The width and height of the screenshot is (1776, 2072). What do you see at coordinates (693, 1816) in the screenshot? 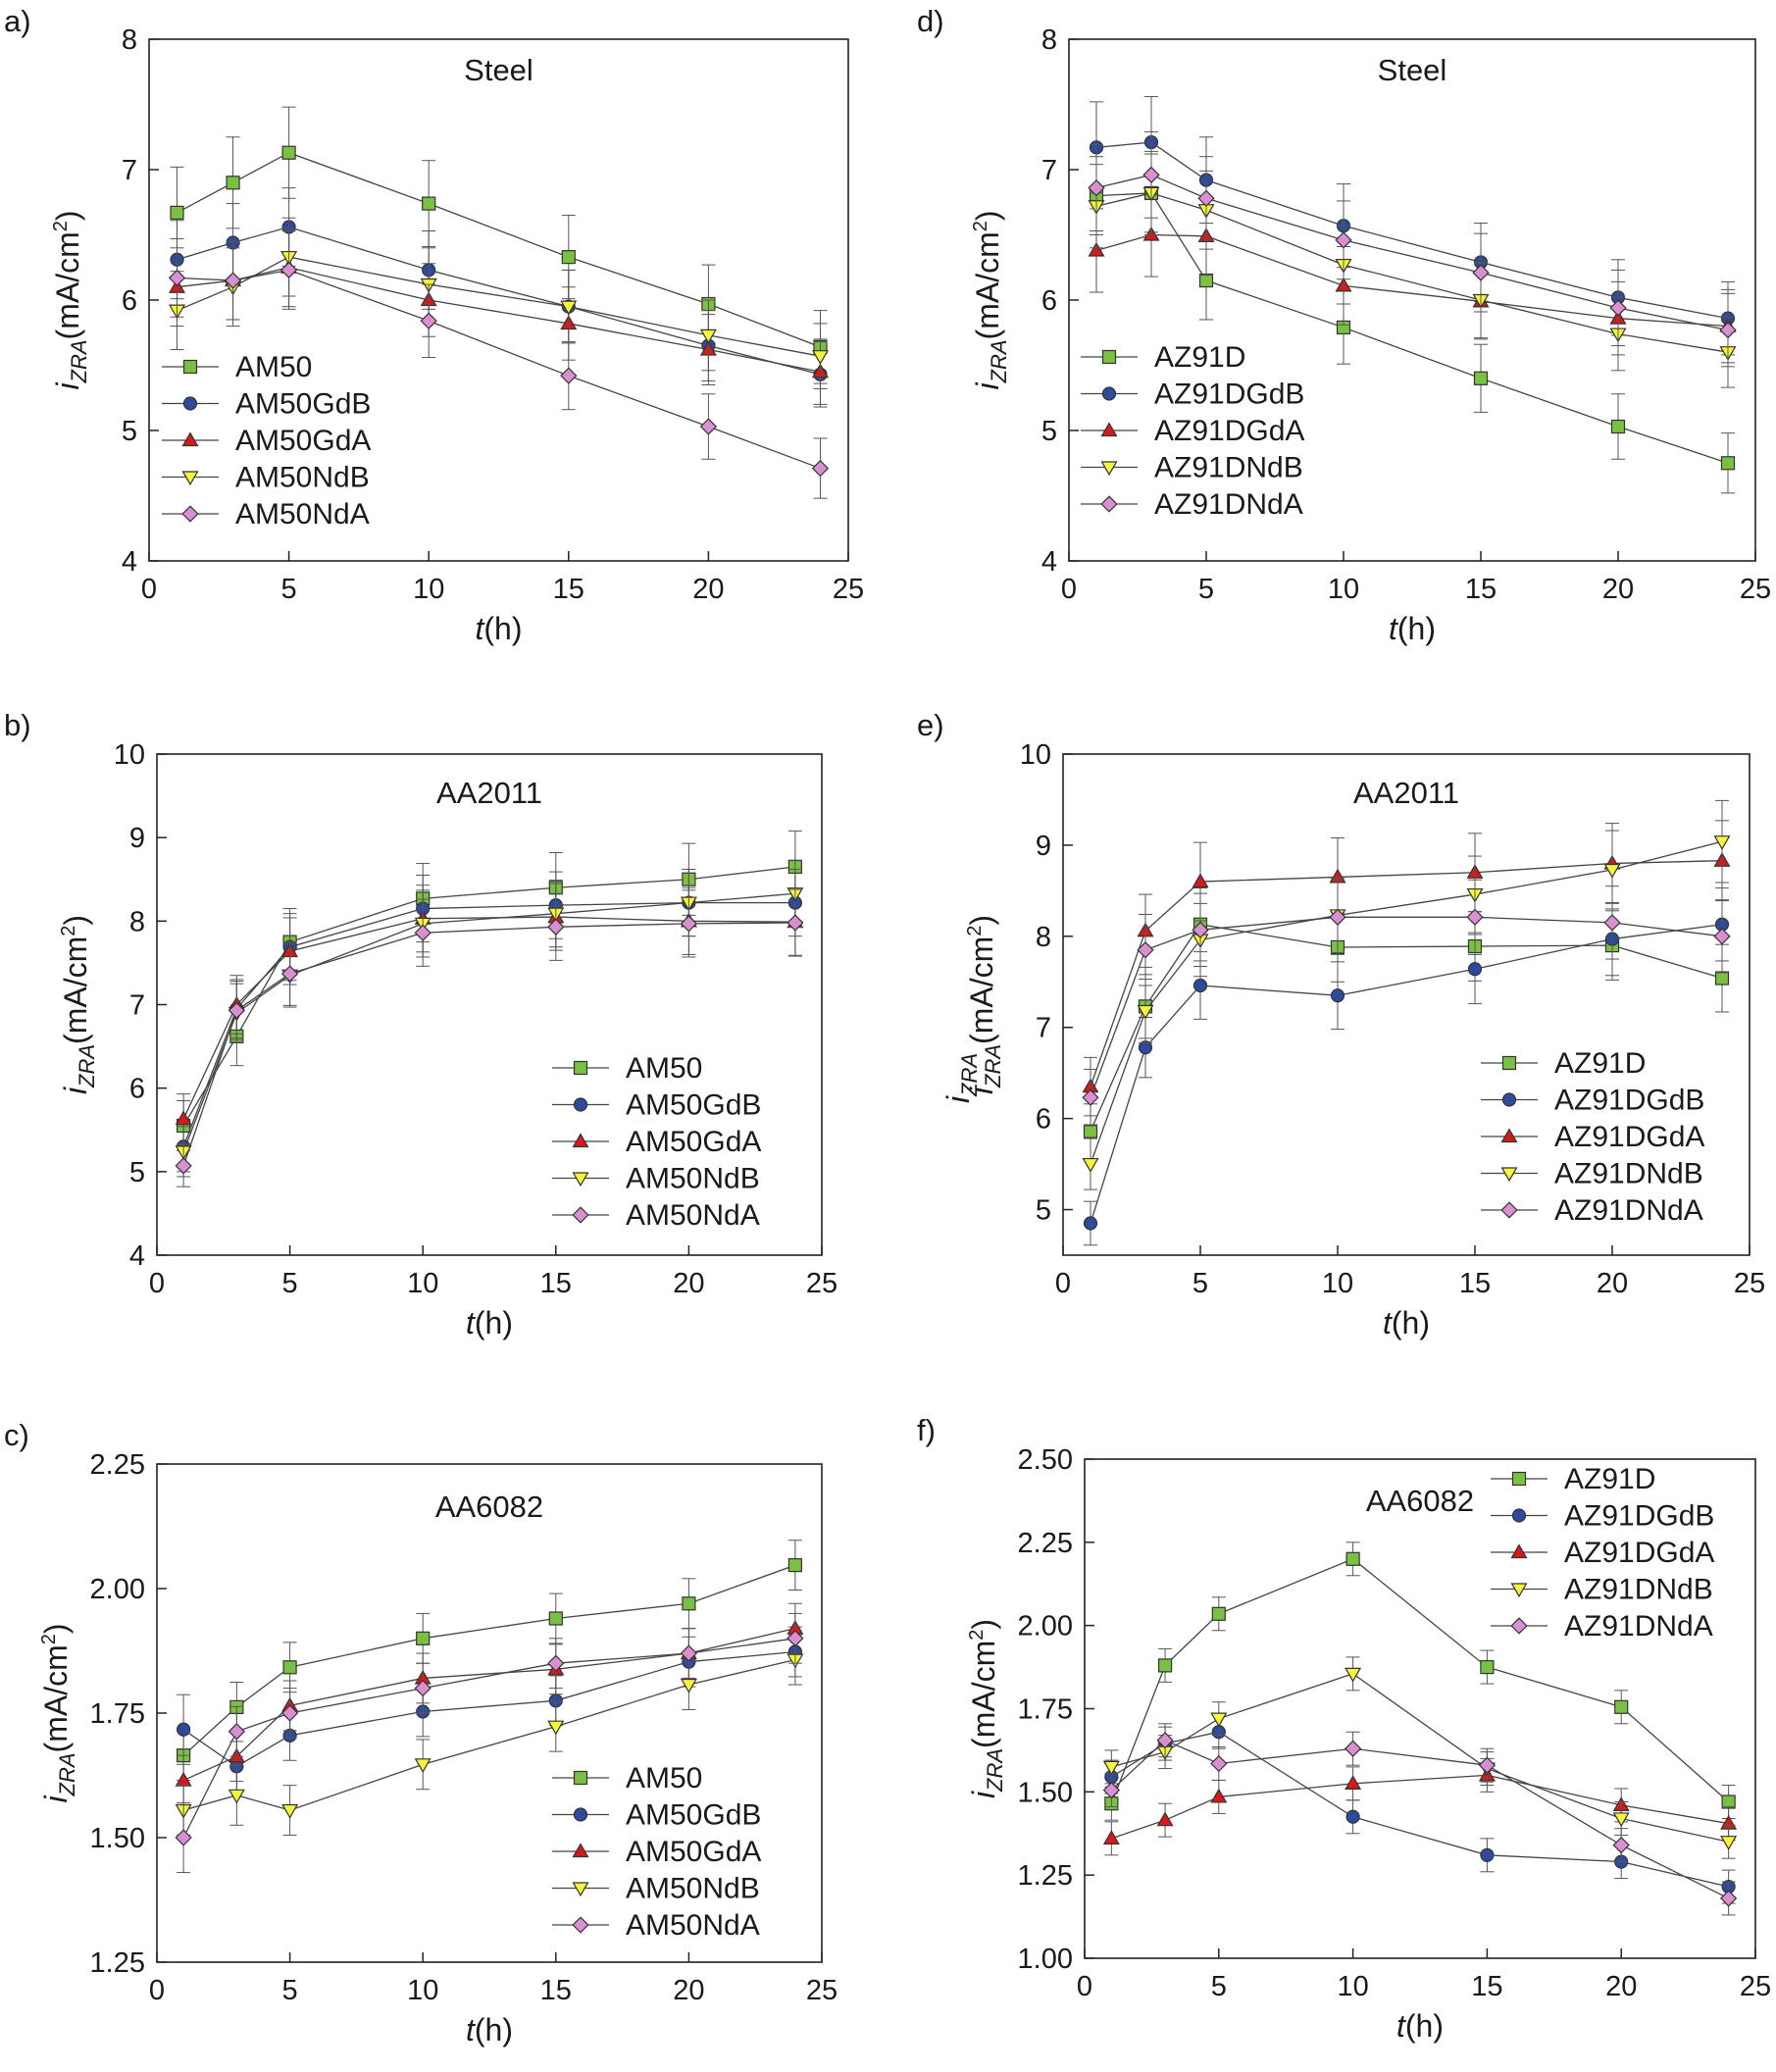
I see `legend-entry: AM50GdB` at bounding box center [693, 1816].